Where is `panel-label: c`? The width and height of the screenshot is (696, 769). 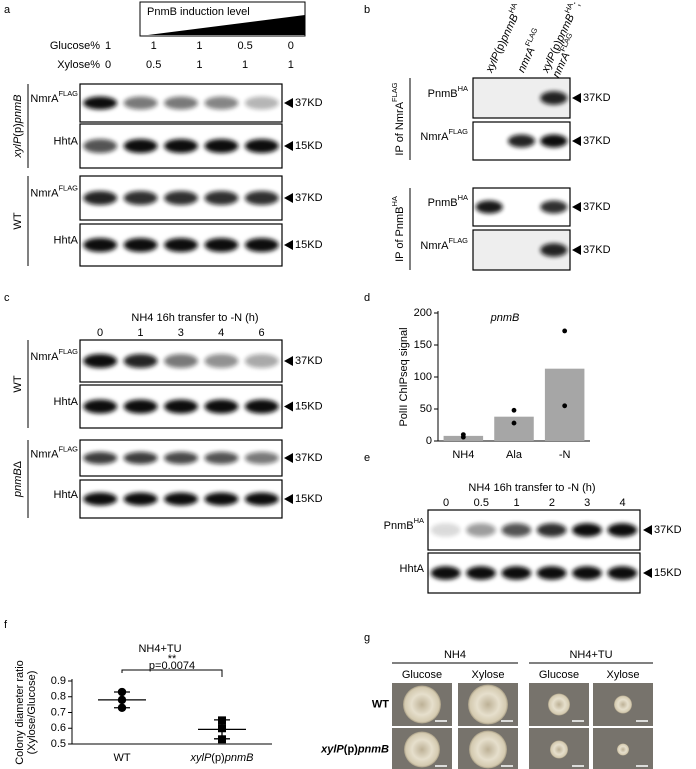
panel-label: c is located at coordinates (7, 298).